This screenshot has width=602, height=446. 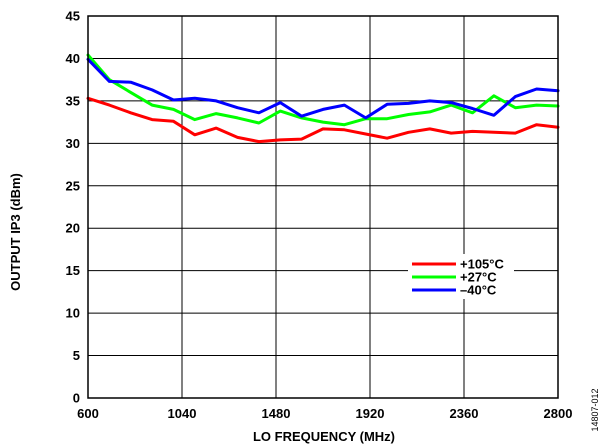 What do you see at coordinates (76, 398) in the screenshot?
I see `y-tick-label: 0` at bounding box center [76, 398].